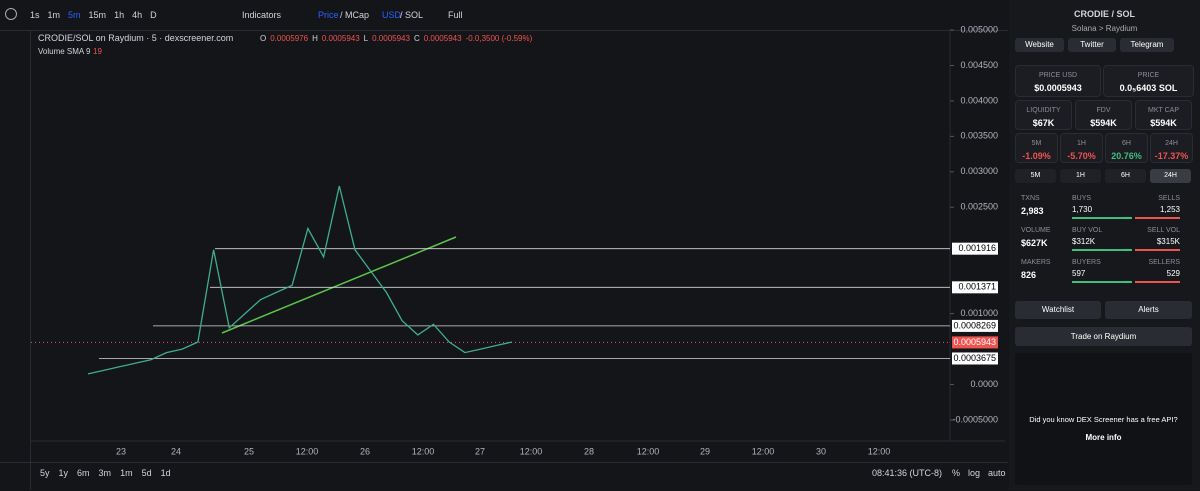 This screenshot has width=1200, height=491. What do you see at coordinates (1081, 148) in the screenshot?
I see `change-box: 1H -5.70%` at bounding box center [1081, 148].